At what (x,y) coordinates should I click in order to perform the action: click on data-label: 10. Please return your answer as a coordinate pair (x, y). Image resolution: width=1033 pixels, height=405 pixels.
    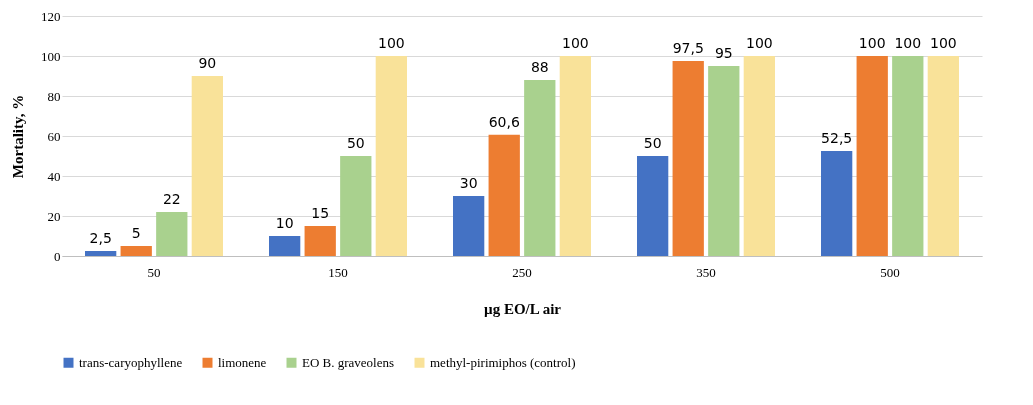
    Looking at the image, I should click on (284, 223).